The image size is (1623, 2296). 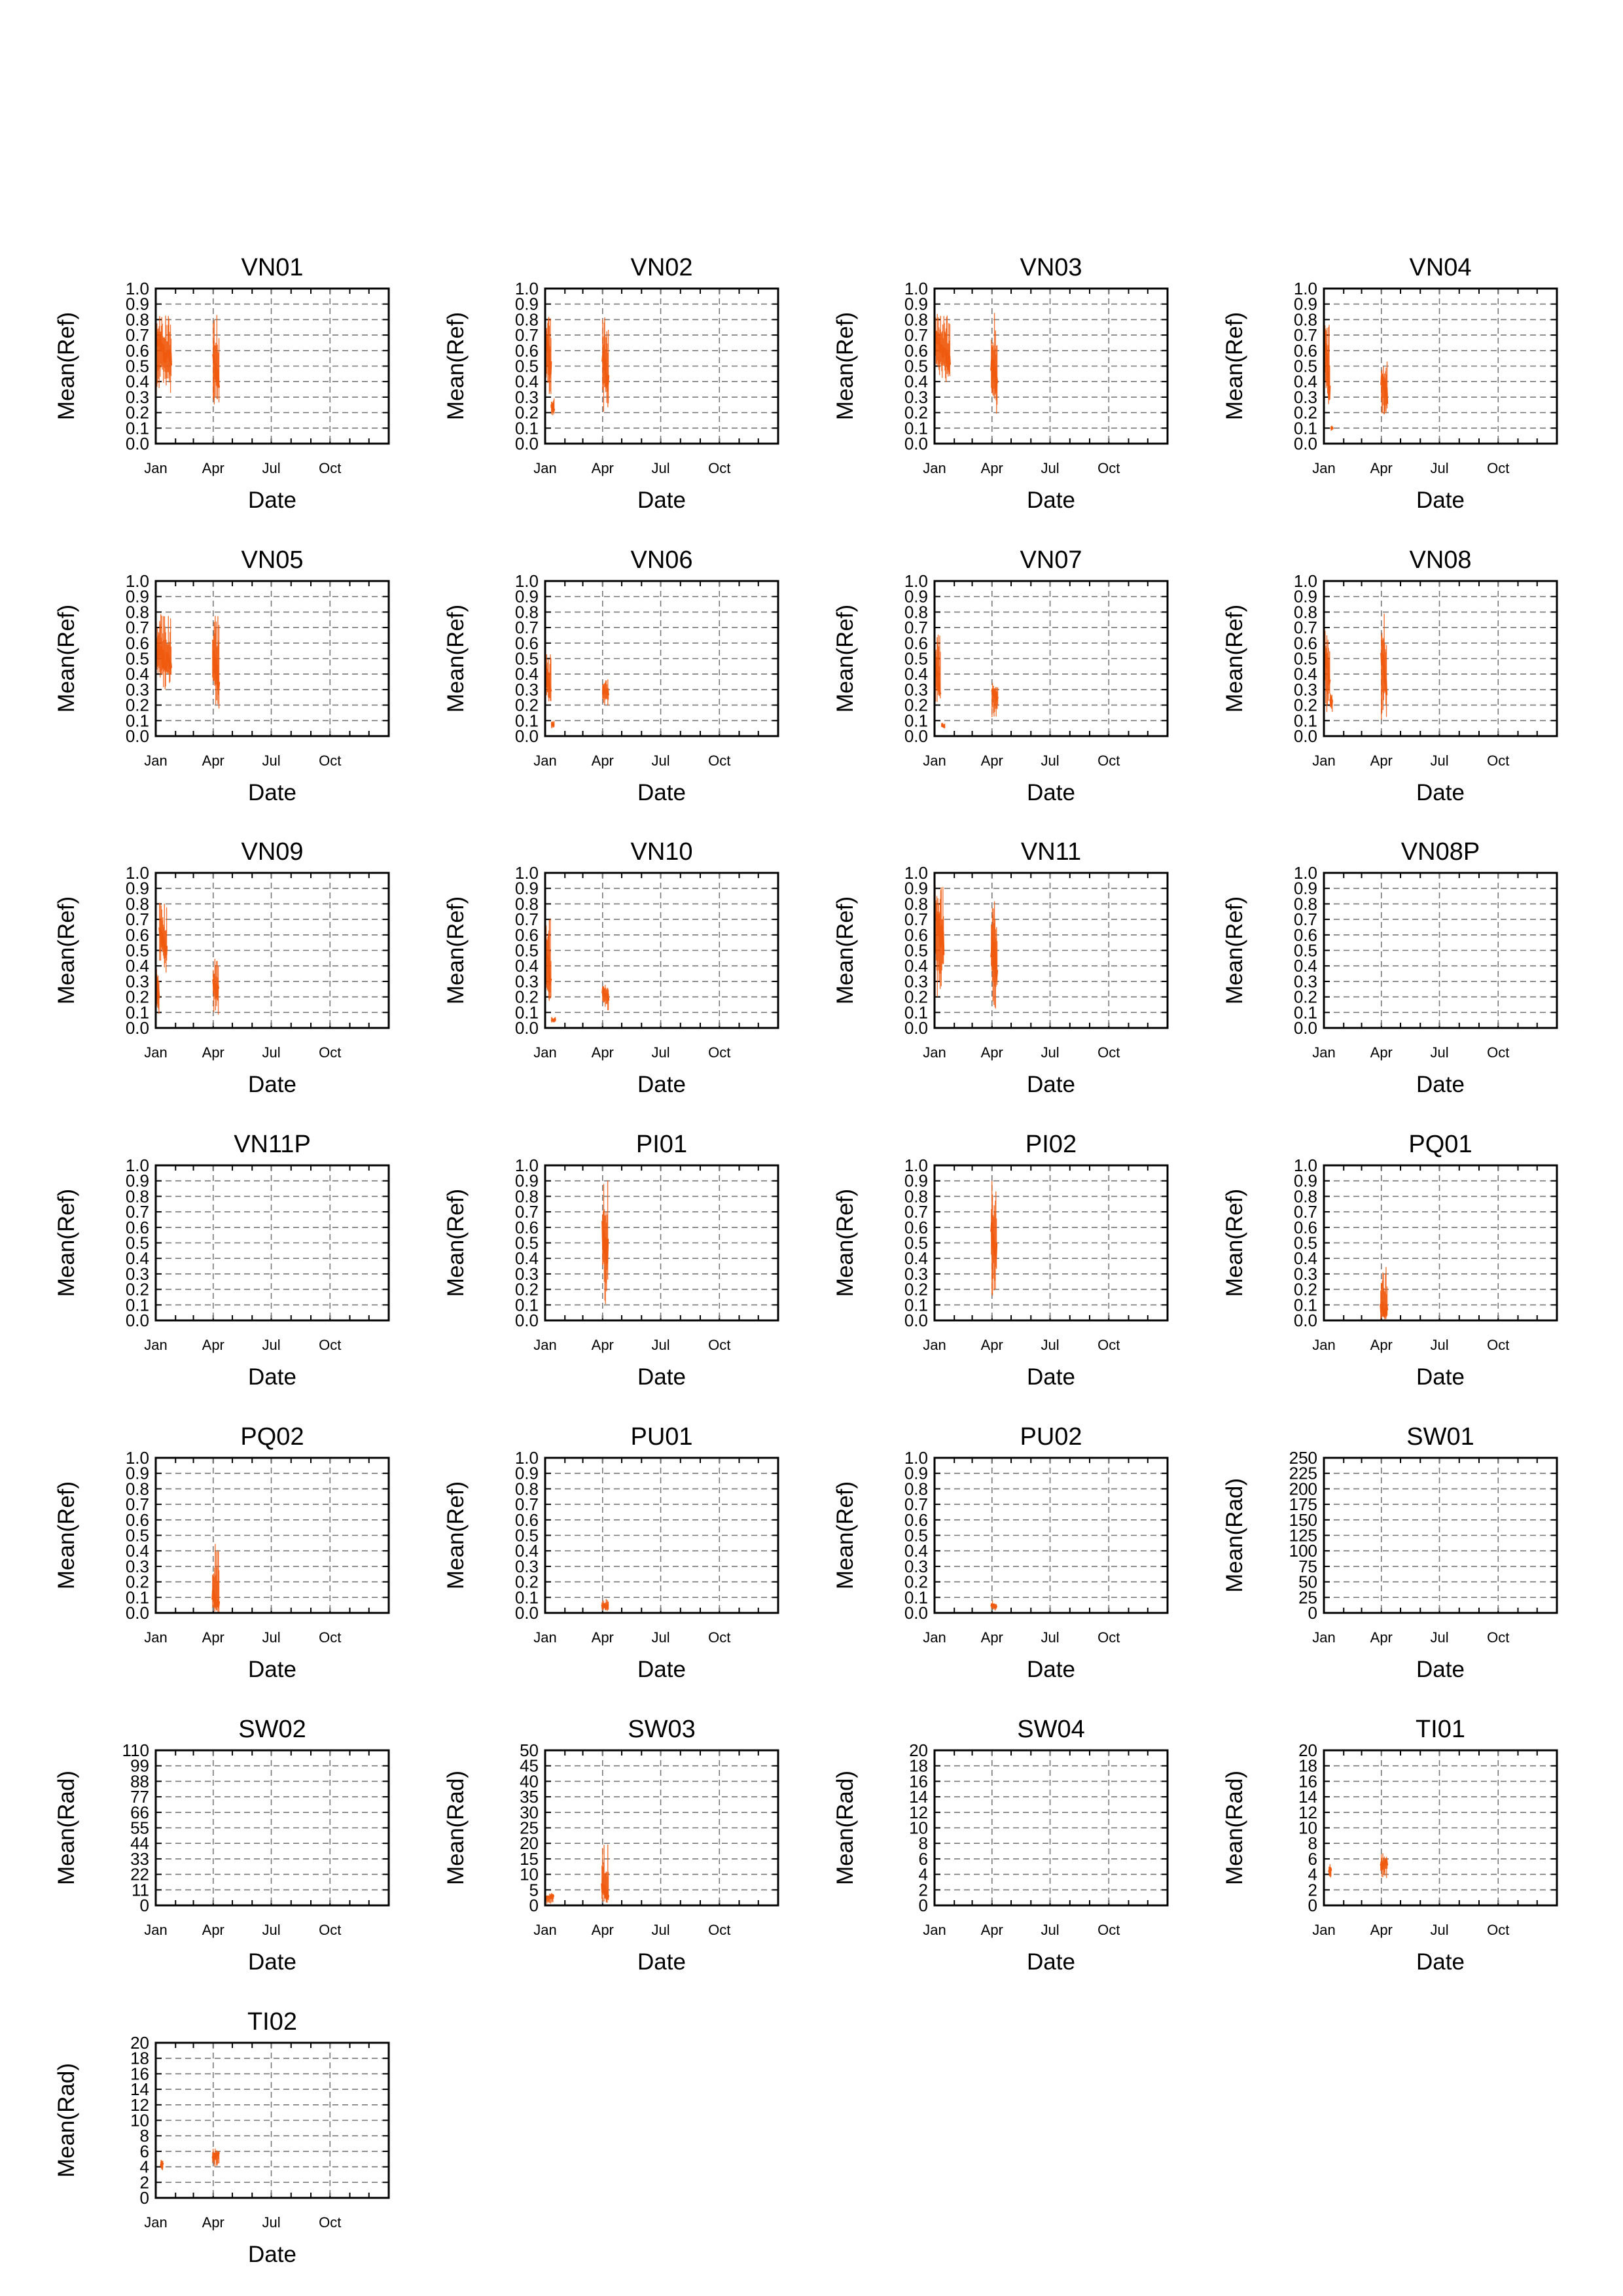 What do you see at coordinates (994, 1605) in the screenshot?
I see `data-series` at bounding box center [994, 1605].